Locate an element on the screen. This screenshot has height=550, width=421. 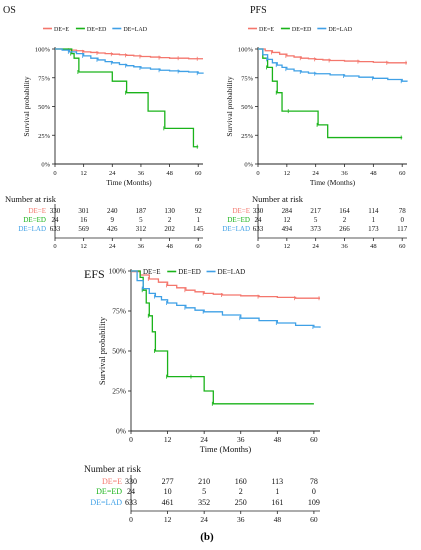
os-risk-tick-label-5: 60 is located at coordinates (198, 246).